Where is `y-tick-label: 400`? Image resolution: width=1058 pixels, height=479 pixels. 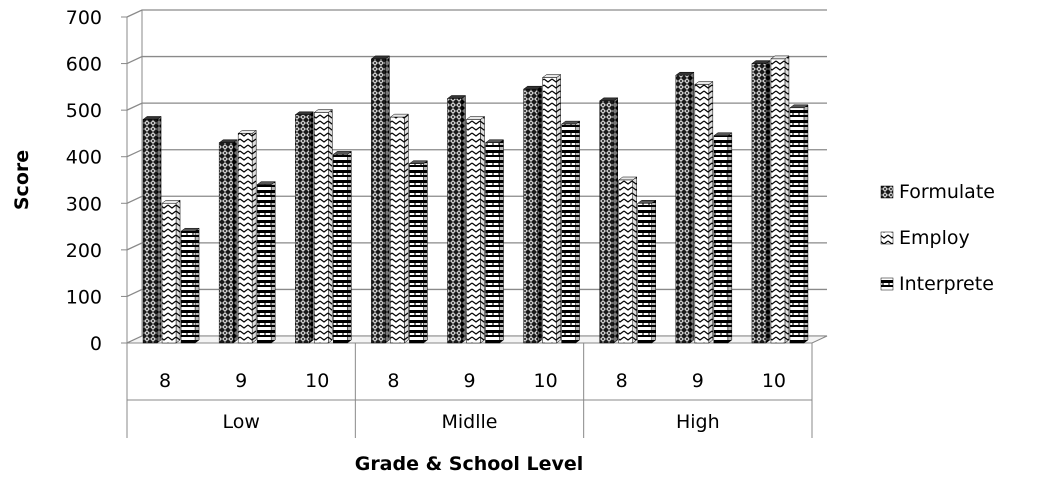 y-tick-label: 400 is located at coordinates (84, 158).